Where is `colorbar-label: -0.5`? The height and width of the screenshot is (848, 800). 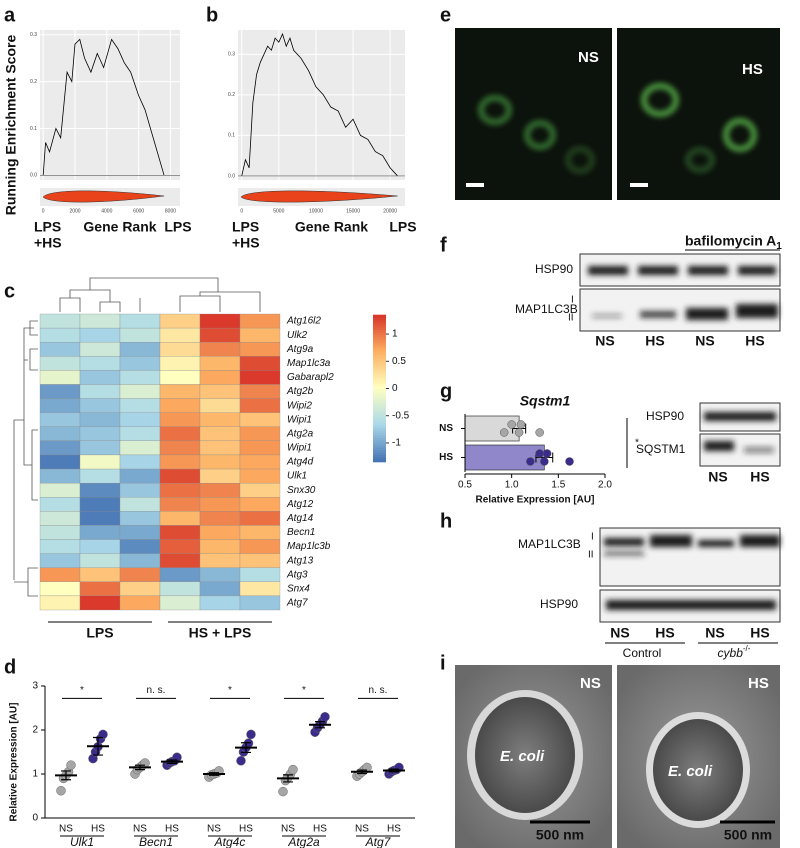
colorbar-label: -0.5 is located at coordinates (401, 415).